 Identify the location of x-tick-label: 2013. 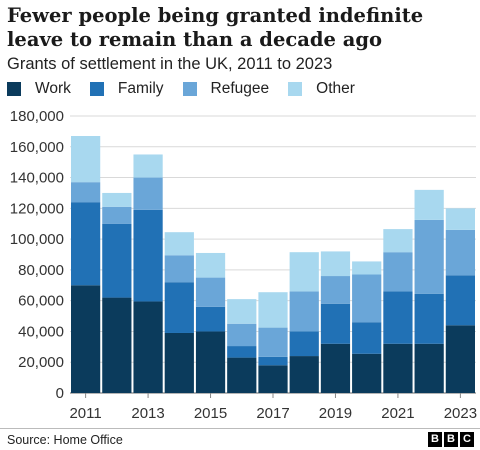
(147, 413).